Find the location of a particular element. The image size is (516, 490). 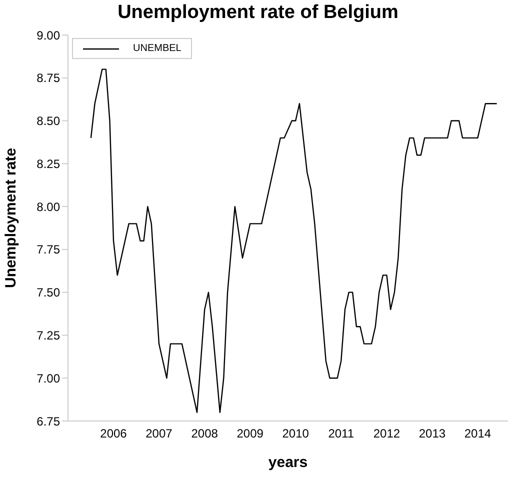

y-tick-label: 9.00 is located at coordinates (48, 35).